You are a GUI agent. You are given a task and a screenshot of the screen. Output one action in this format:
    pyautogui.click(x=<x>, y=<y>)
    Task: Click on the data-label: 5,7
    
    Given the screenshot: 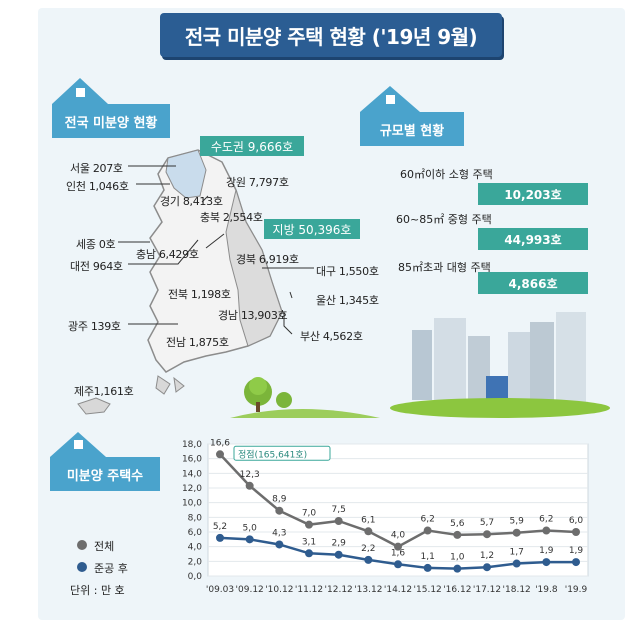 What is the action you would take?
    pyautogui.click(x=487, y=523)
    